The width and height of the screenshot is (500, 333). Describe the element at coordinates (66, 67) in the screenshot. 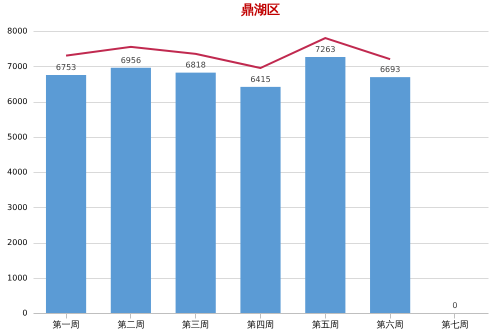

I see `data-label: 6753` at that location.